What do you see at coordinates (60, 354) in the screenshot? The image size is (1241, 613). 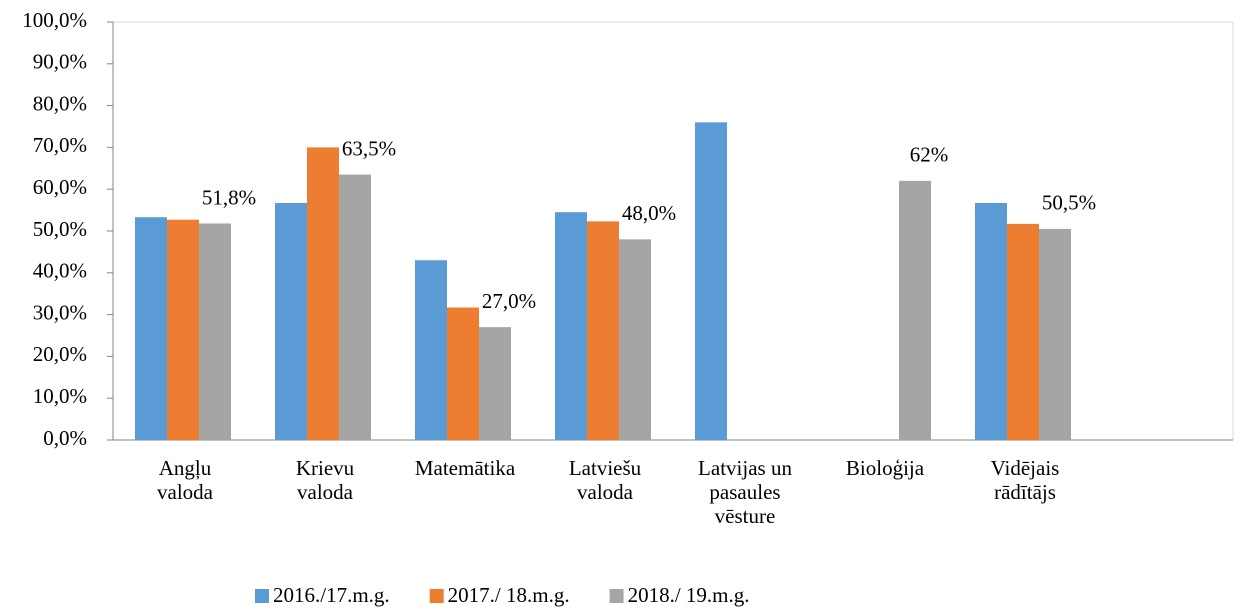 I see `y-tick-label: 20,0%` at bounding box center [60, 354].